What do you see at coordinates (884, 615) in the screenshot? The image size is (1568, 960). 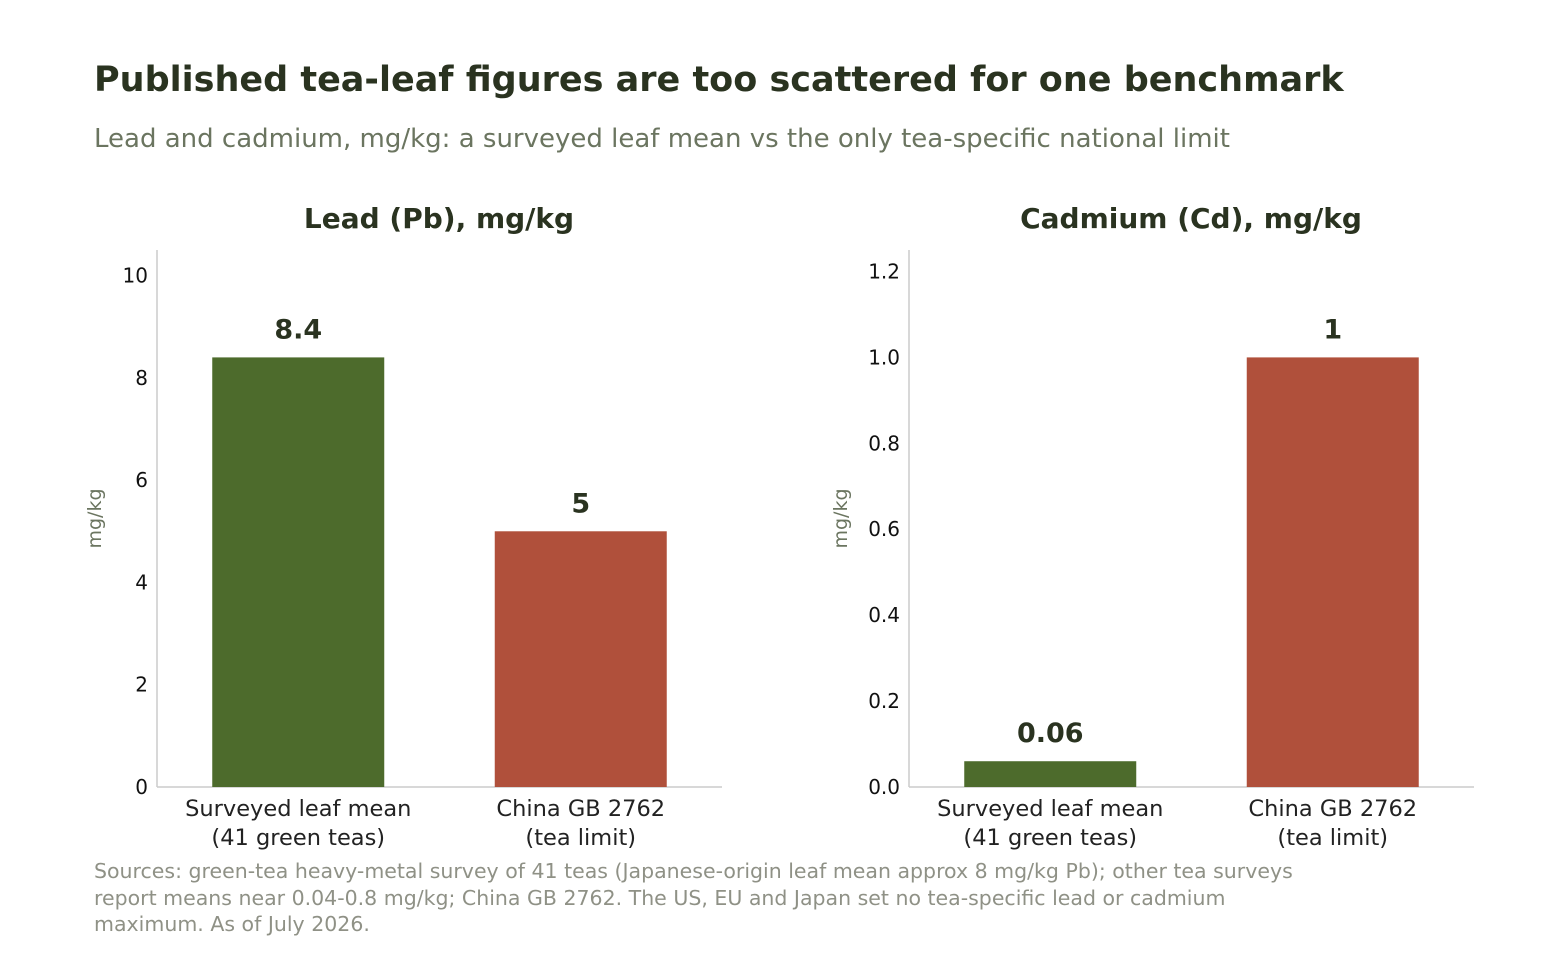 I see `y-tick-label: 0.4` at bounding box center [884, 615].